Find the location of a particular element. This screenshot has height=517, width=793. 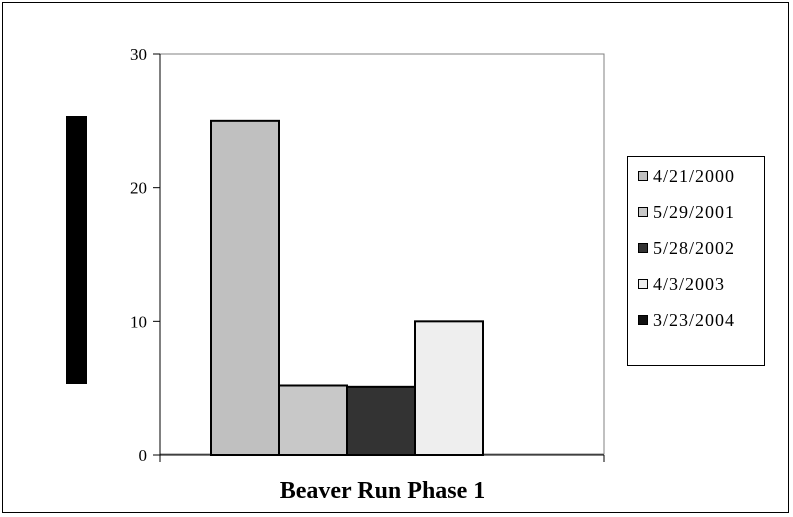

y-tick-label: 30 is located at coordinates (138, 54).